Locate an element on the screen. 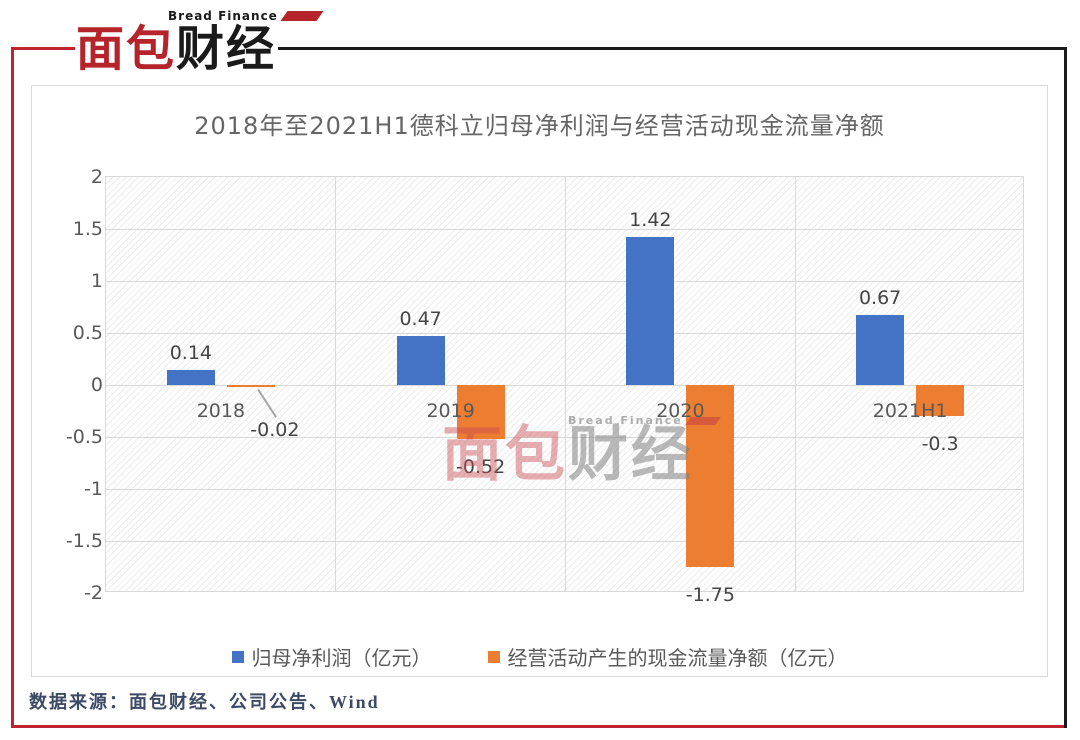  x-axis-label-2019: 2019 is located at coordinates (450, 411).